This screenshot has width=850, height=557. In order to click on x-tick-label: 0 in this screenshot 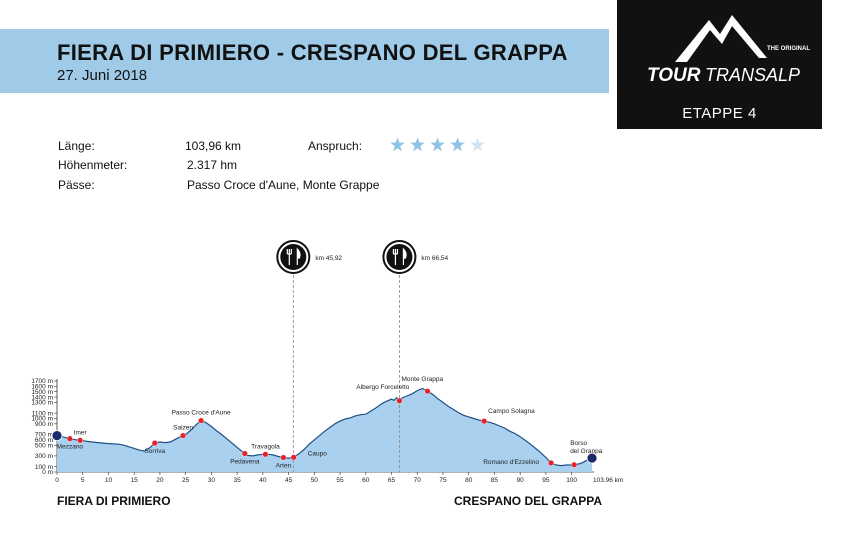, I will do `click(57, 480)`.